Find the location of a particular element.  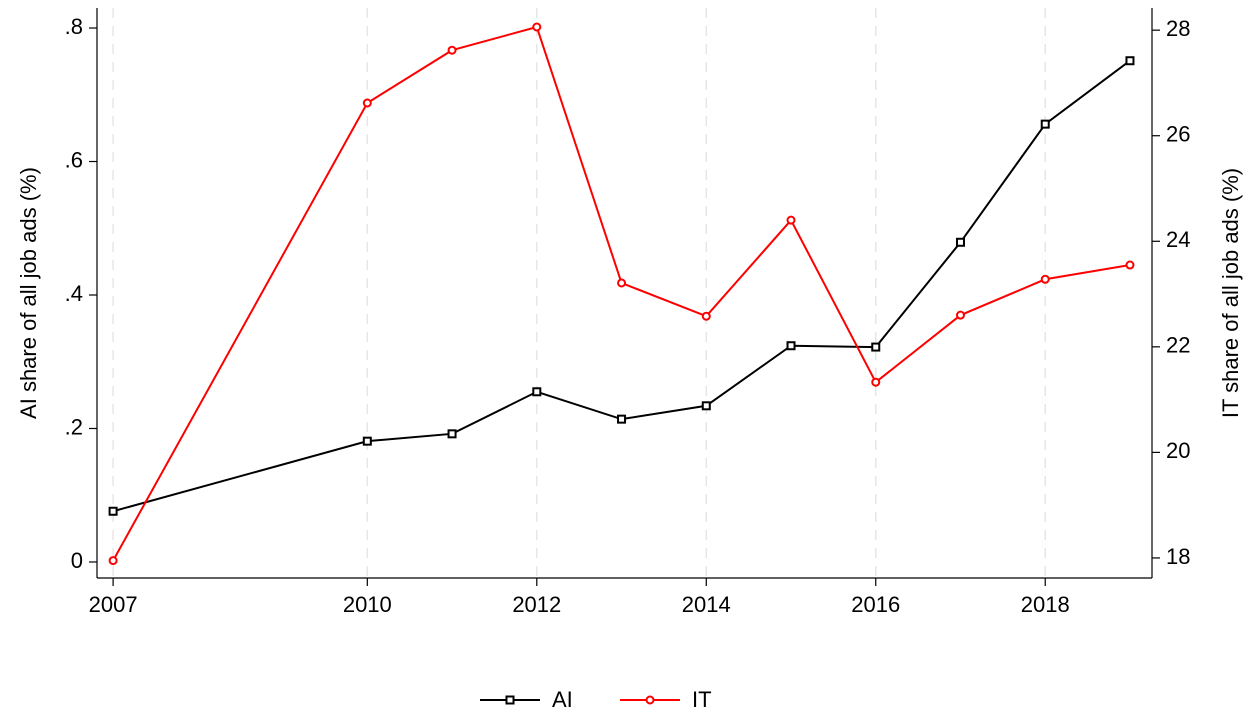

y2-tick-label: 26 is located at coordinates (1178, 134).